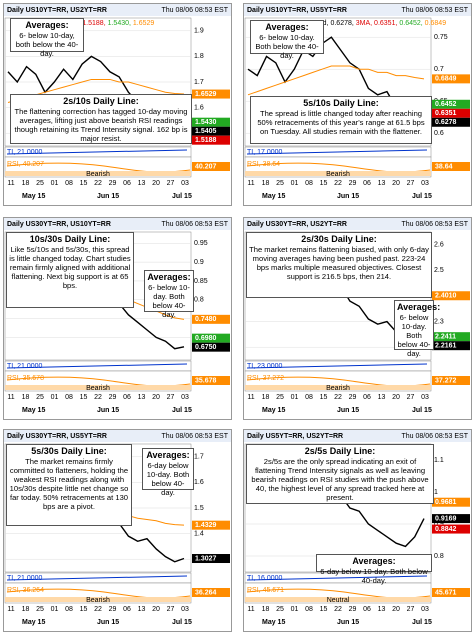  Describe the element at coordinates (446, 122) in the screenshot. I see `price-label: 0.6278` at that location.